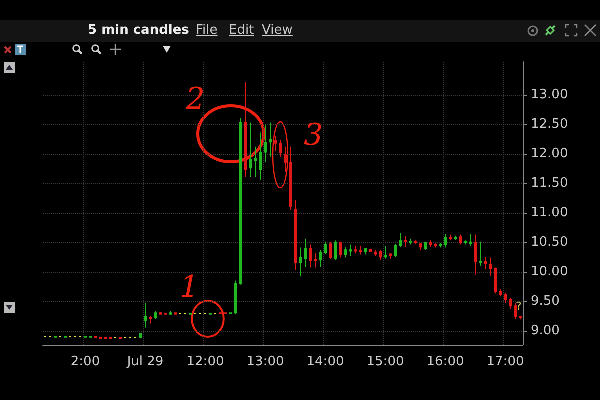  What do you see at coordinates (196, 99) in the screenshot?
I see `annotation: 2` at bounding box center [196, 99].